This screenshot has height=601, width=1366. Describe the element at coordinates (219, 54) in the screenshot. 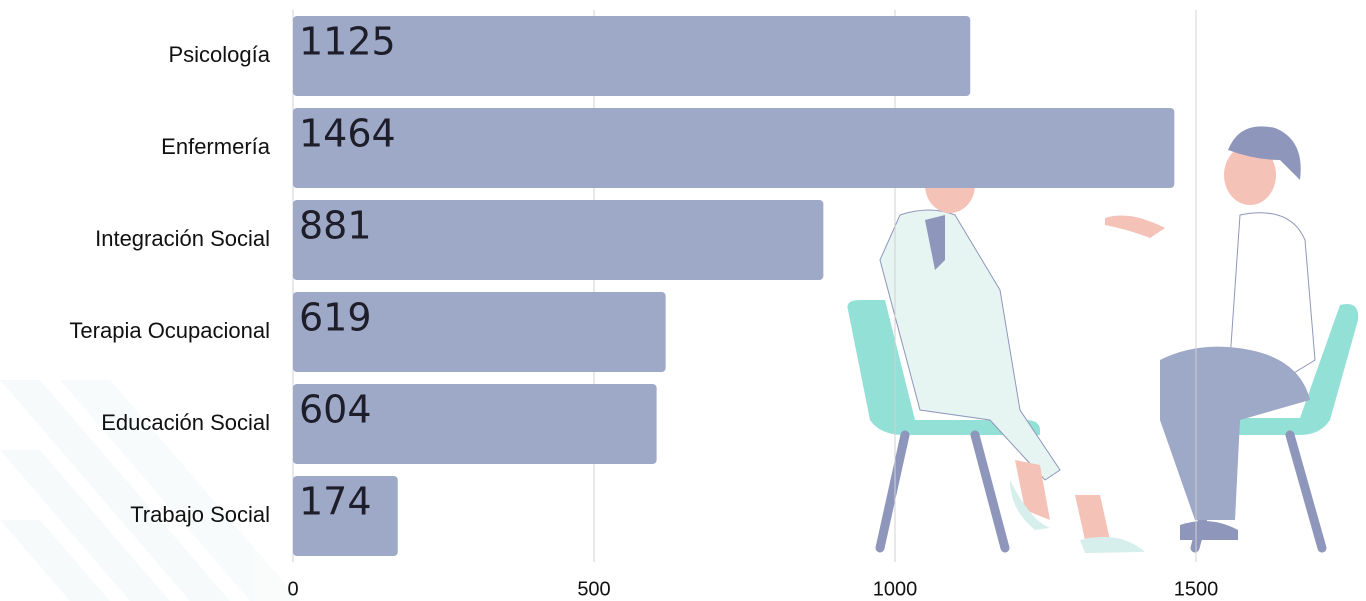

I see `y-tick-label: Psicología` at that location.